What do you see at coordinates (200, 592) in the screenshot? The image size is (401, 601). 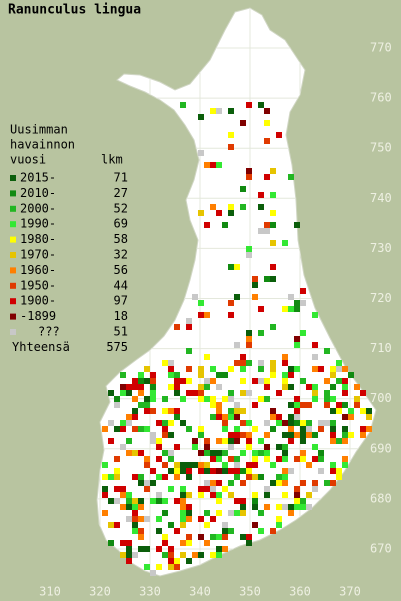 I see `x-tick-label: 340` at bounding box center [200, 592].